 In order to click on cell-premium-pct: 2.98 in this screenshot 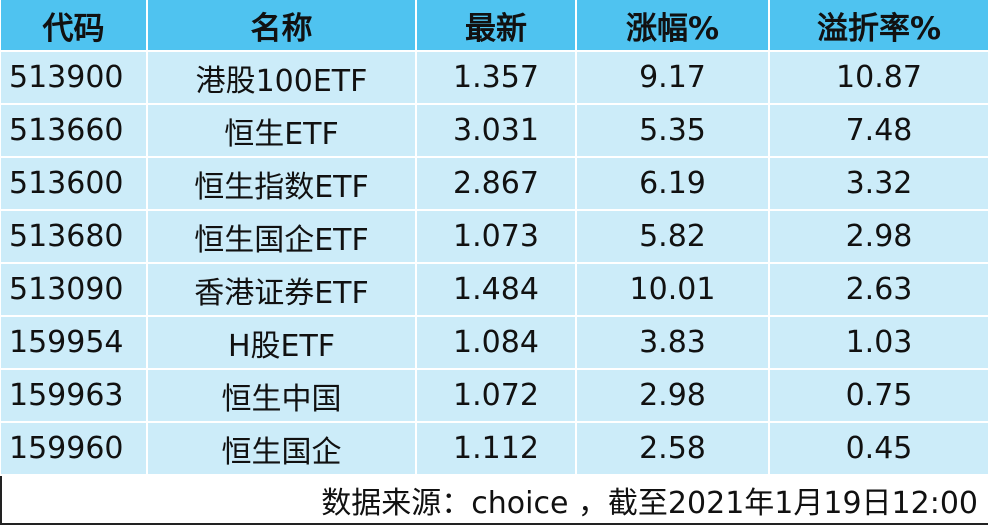, I will do `click(878, 236)`.